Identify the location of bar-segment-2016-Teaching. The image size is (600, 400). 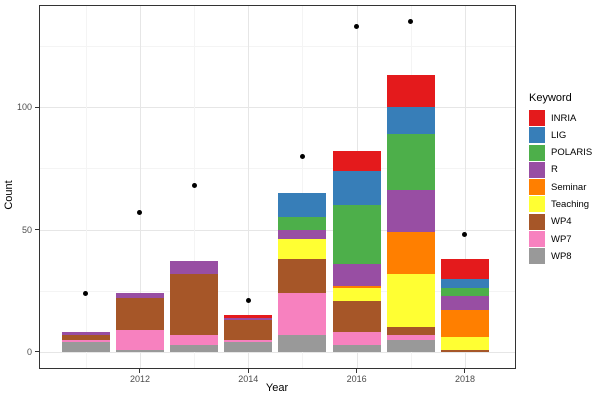
(356, 294).